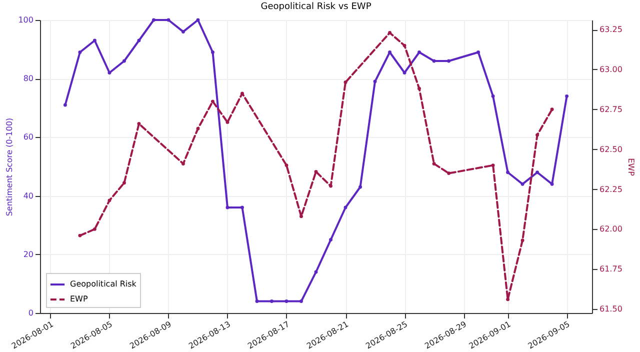 The width and height of the screenshot is (640, 352). What do you see at coordinates (611, 29) in the screenshot?
I see `y2-tick-label: 63.25` at bounding box center [611, 29].